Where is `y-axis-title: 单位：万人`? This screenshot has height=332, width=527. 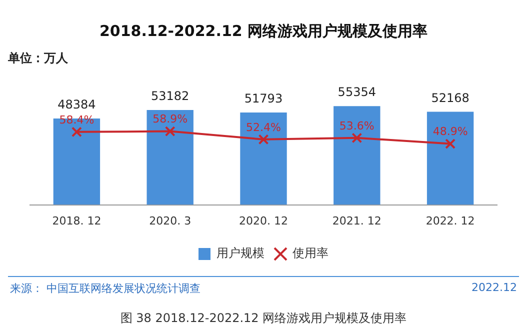
y-axis-title: 单位：万人 is located at coordinates (38, 58).